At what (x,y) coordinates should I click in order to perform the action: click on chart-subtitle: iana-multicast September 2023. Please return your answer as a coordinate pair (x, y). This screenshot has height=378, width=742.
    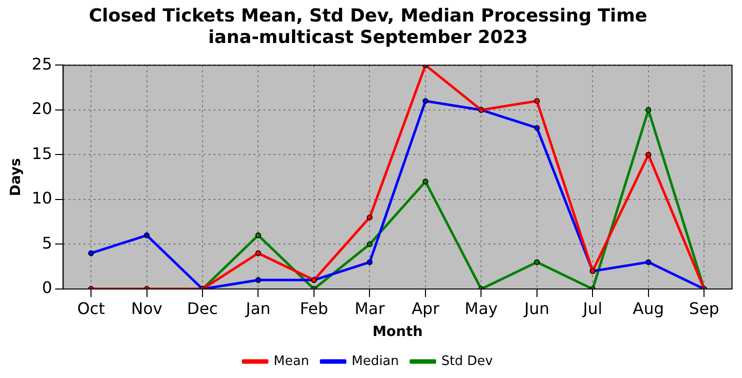
    Looking at the image, I should click on (368, 37).